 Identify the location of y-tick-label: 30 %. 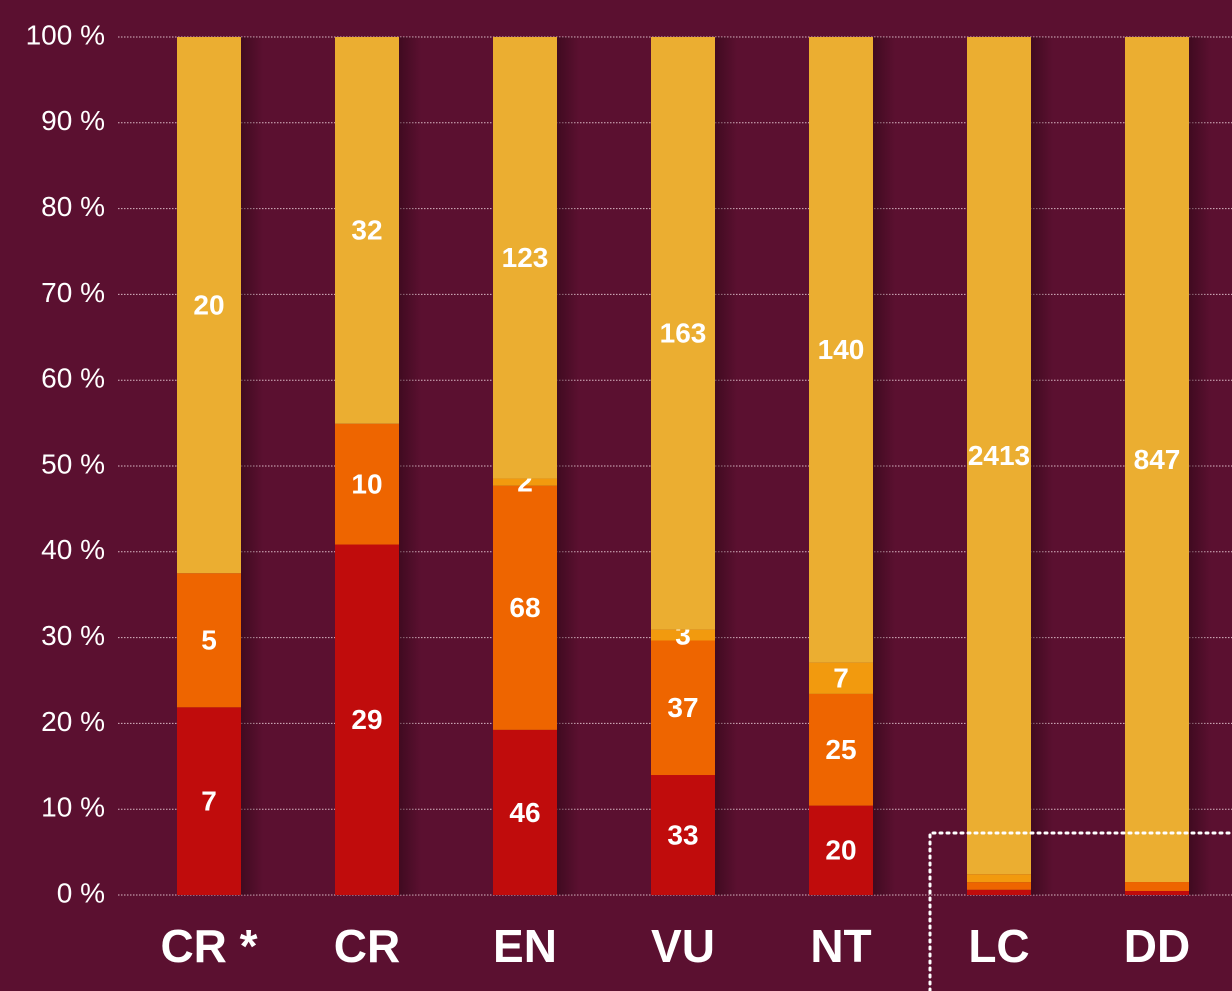
(73, 635).